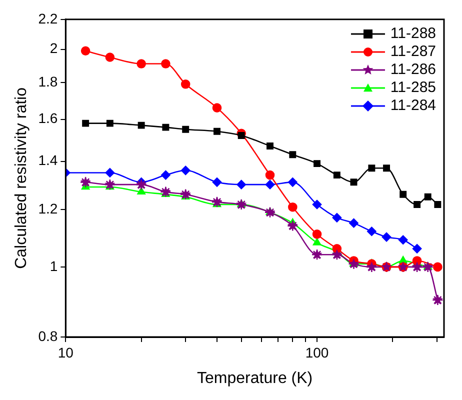 This screenshot has height=400, width=462. Describe the element at coordinates (48, 208) in the screenshot. I see `y-tick-label: 1.2` at that location.